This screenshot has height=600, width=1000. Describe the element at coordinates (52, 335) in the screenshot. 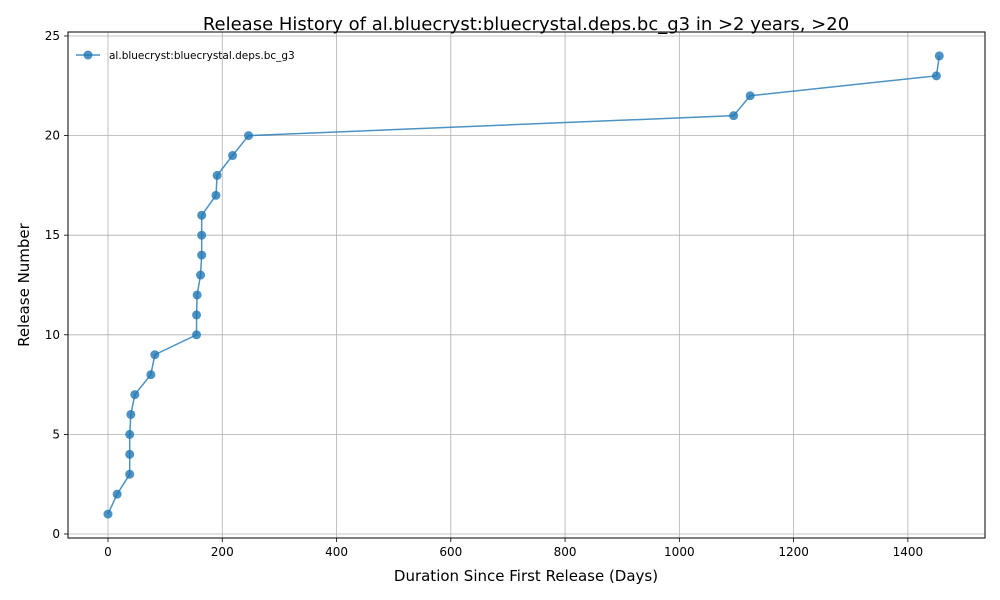

I see `y-tick-label: 10` at that location.